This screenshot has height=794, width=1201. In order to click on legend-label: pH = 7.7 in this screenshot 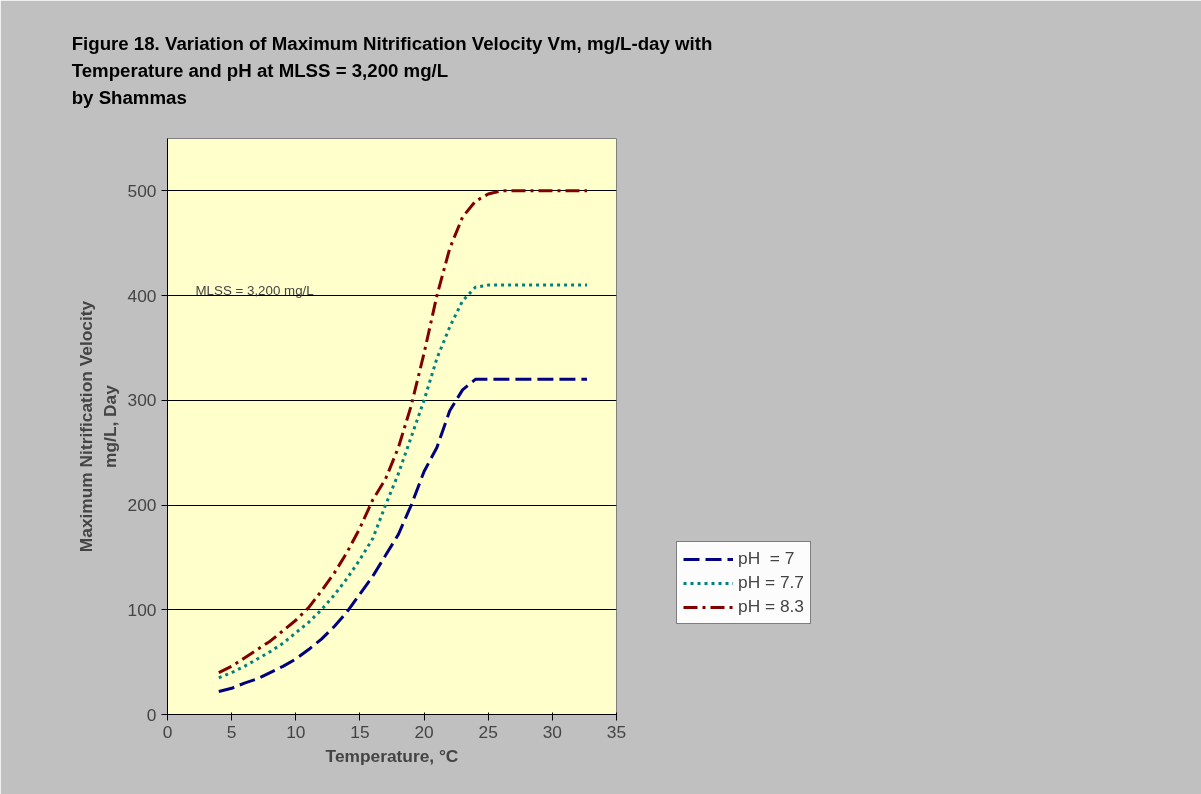, I will do `click(771, 582)`.